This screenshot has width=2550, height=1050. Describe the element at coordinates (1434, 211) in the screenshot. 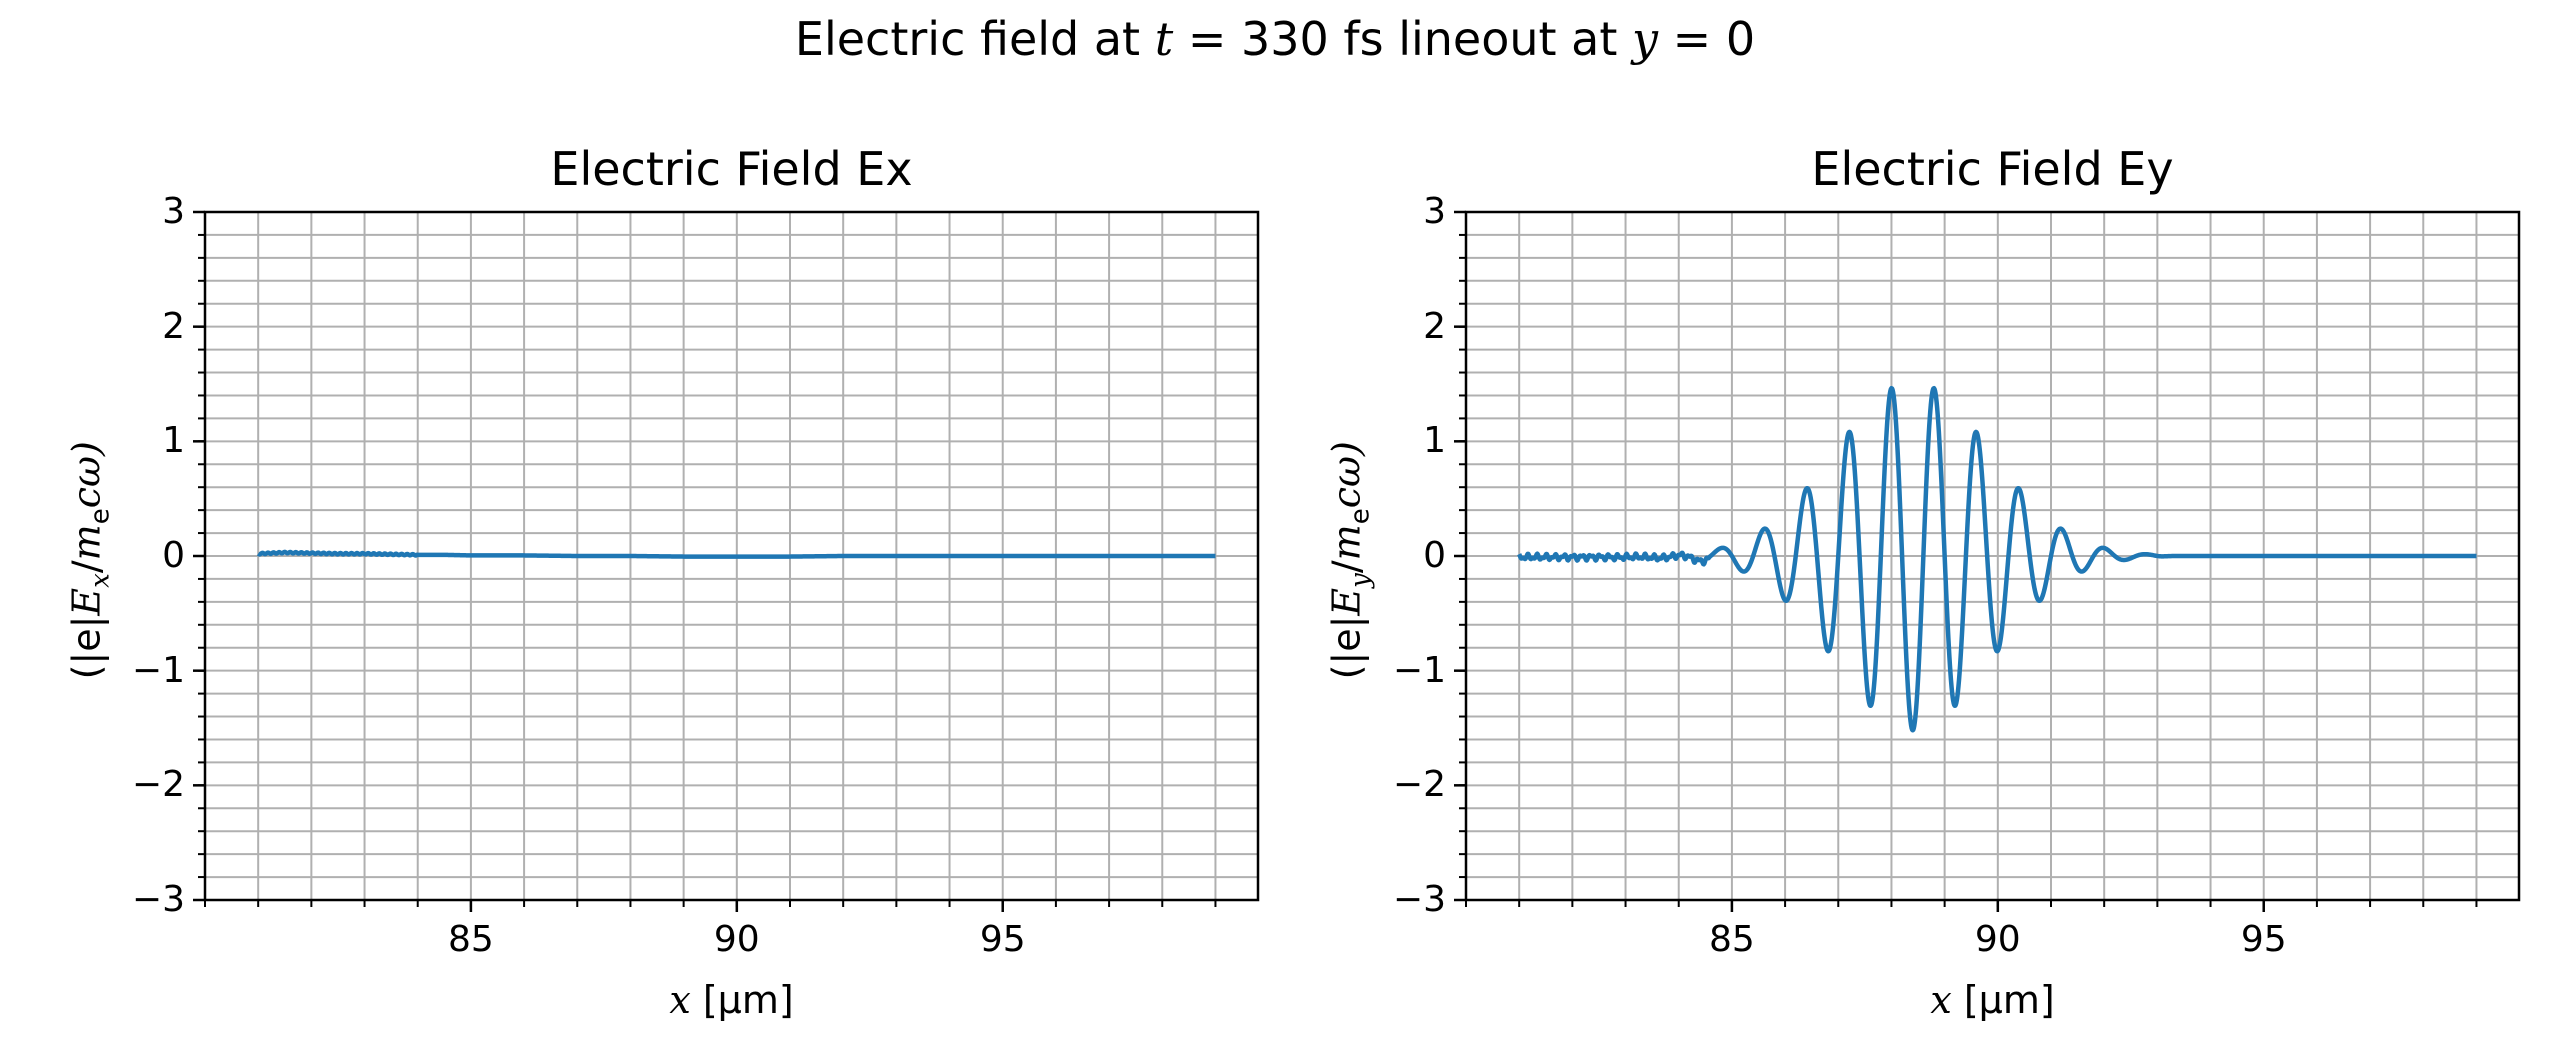

I see `ey-ytick-label: 3` at that location.